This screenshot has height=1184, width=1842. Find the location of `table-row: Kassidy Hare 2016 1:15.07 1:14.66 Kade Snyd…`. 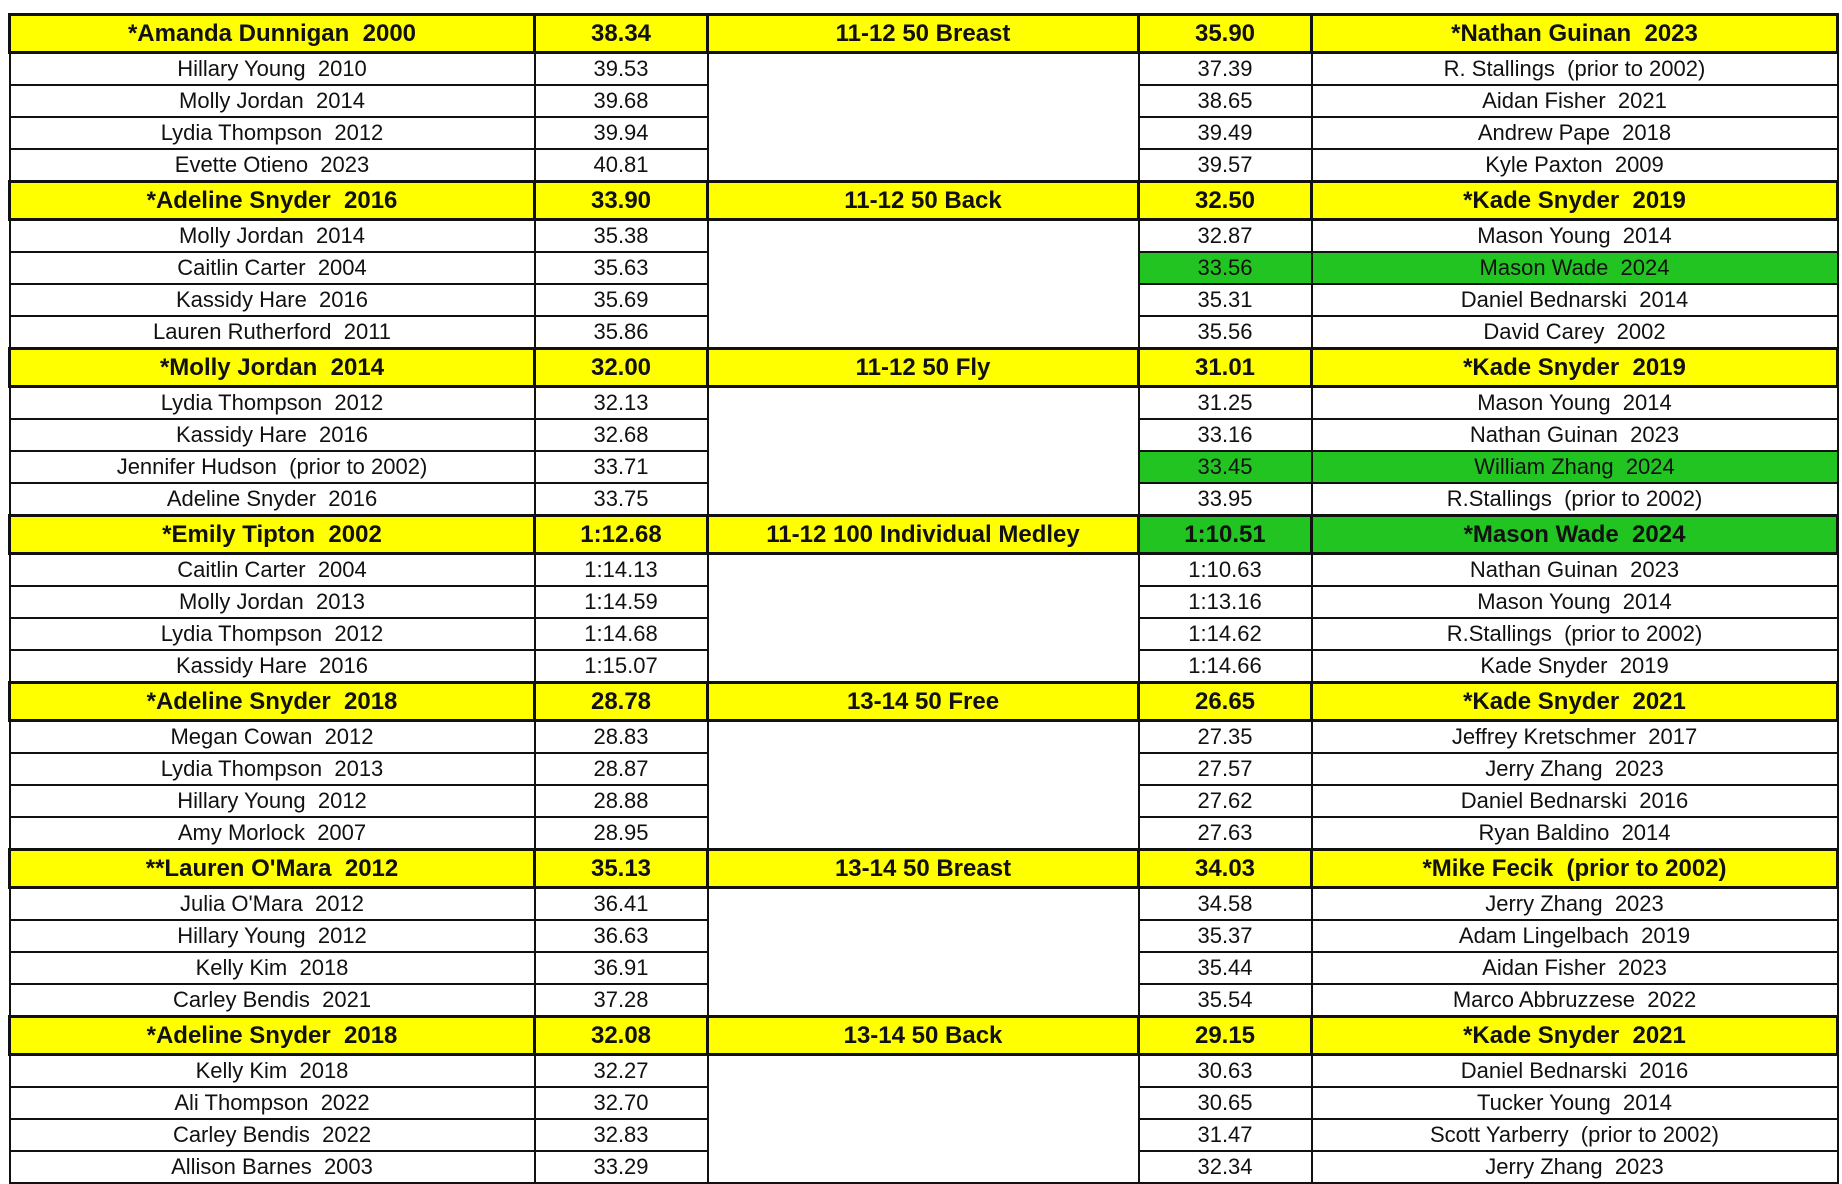

table-row: Kassidy Hare 2016 1:15.07 1:14.66 Kade Snyd… is located at coordinates (923, 666).